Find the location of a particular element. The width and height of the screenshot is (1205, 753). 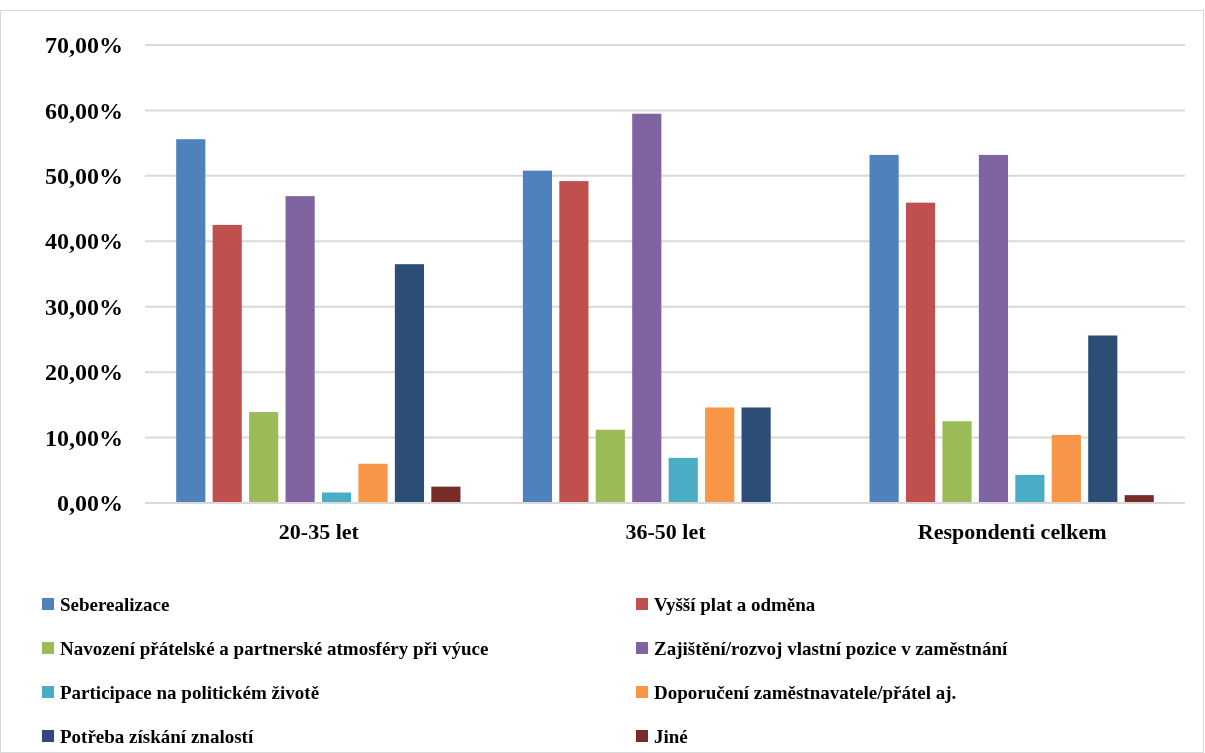

y-tick-label: 40,00% is located at coordinates (84, 241).